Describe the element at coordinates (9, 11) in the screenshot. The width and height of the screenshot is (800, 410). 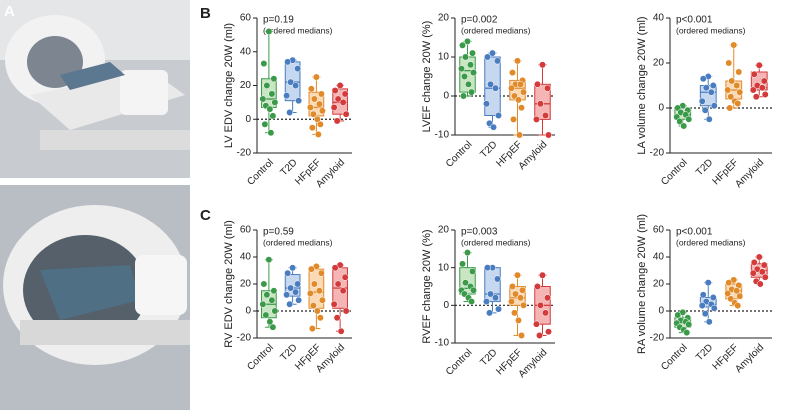
I see `panel-label: A` at that location.